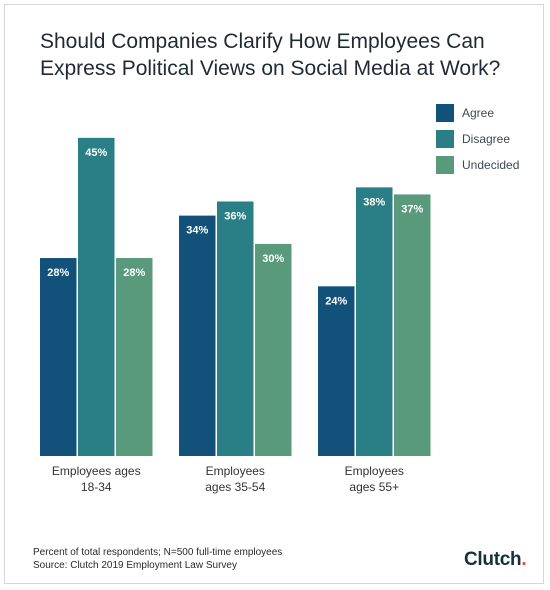 This screenshot has width=550, height=590. What do you see at coordinates (96, 471) in the screenshot?
I see `category-label-1-line-1: Employees ages` at bounding box center [96, 471].